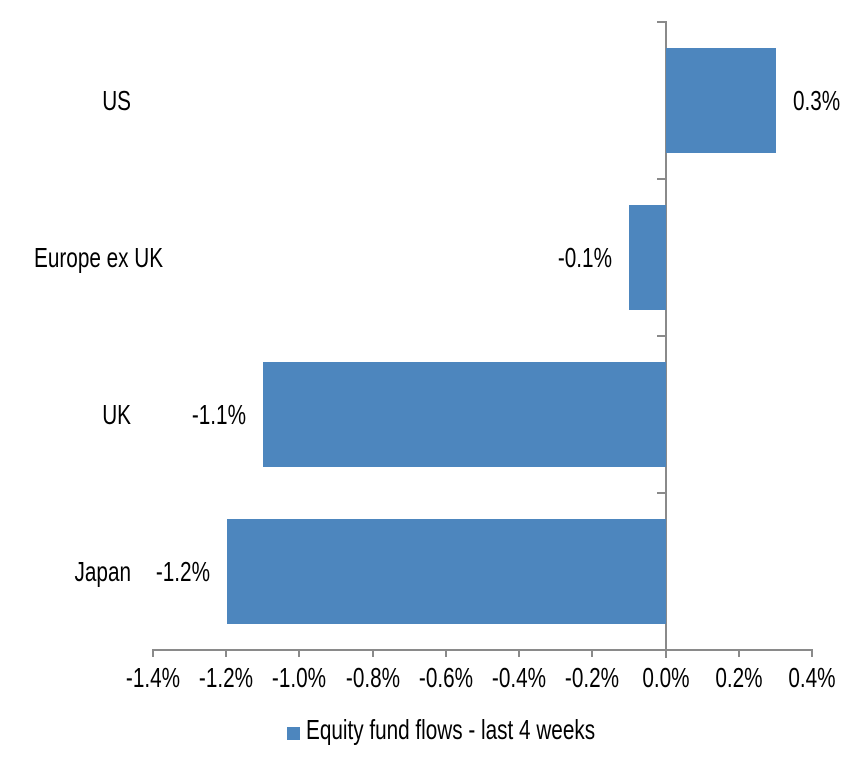  I want to click on bar-japan, so click(446, 571).